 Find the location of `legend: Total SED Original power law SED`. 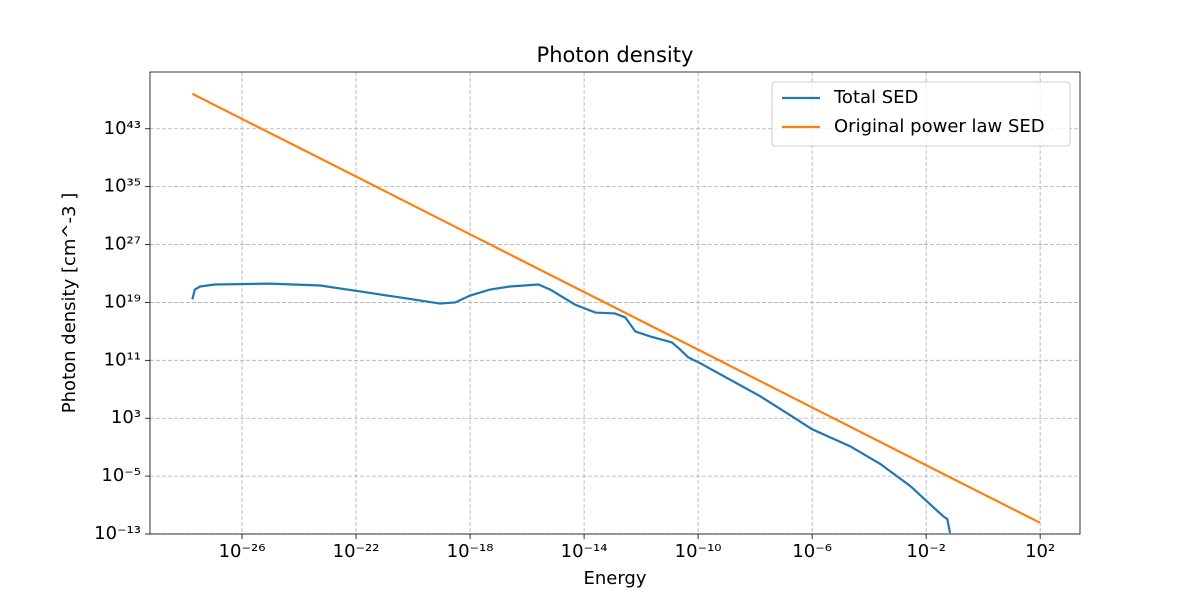

legend: Total SED Original power law SED is located at coordinates (921, 114).